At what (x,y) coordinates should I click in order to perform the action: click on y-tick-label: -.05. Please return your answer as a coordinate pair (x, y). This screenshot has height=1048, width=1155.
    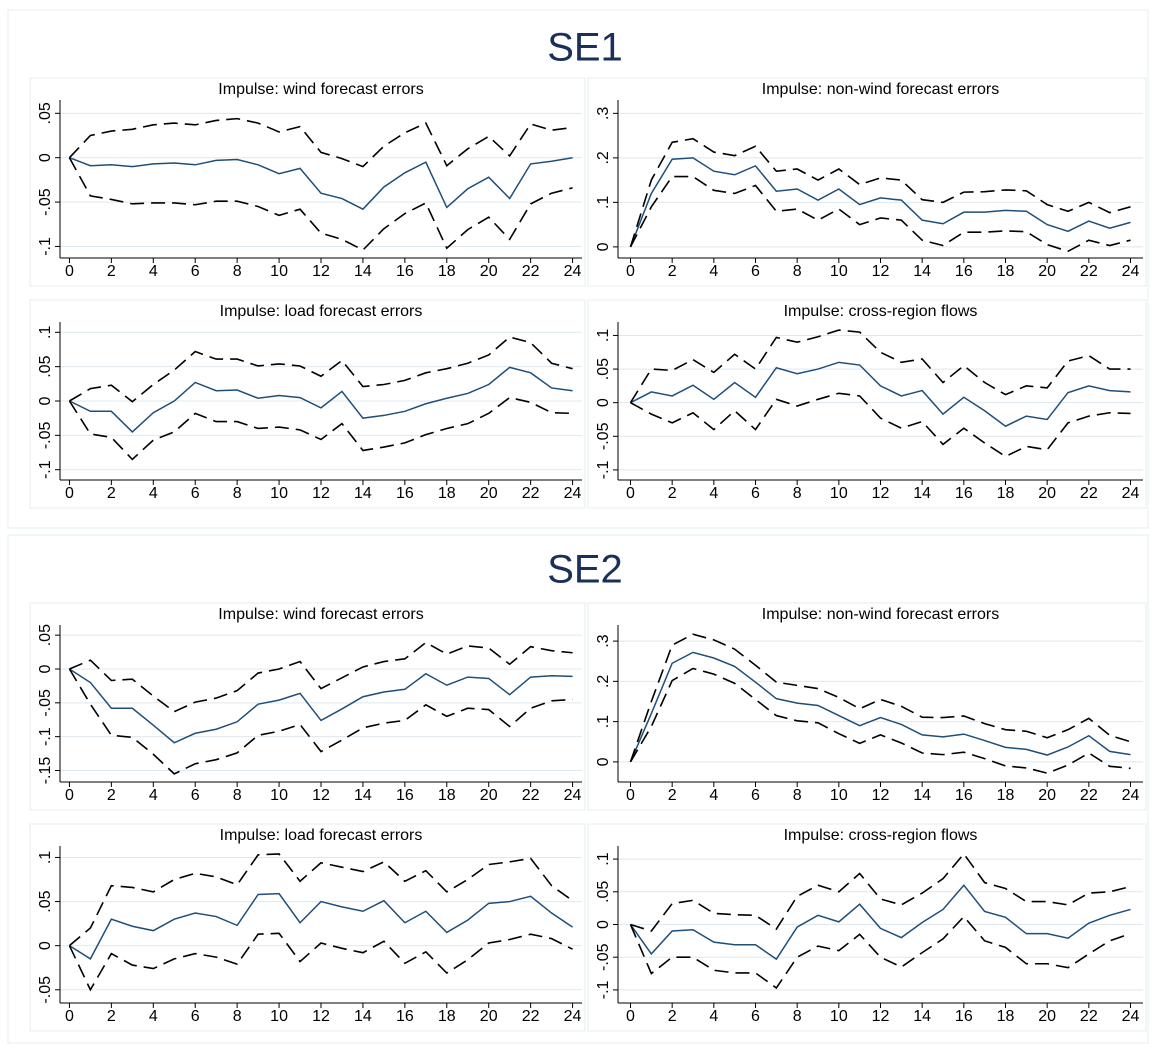
    Looking at the image, I should click on (45, 990).